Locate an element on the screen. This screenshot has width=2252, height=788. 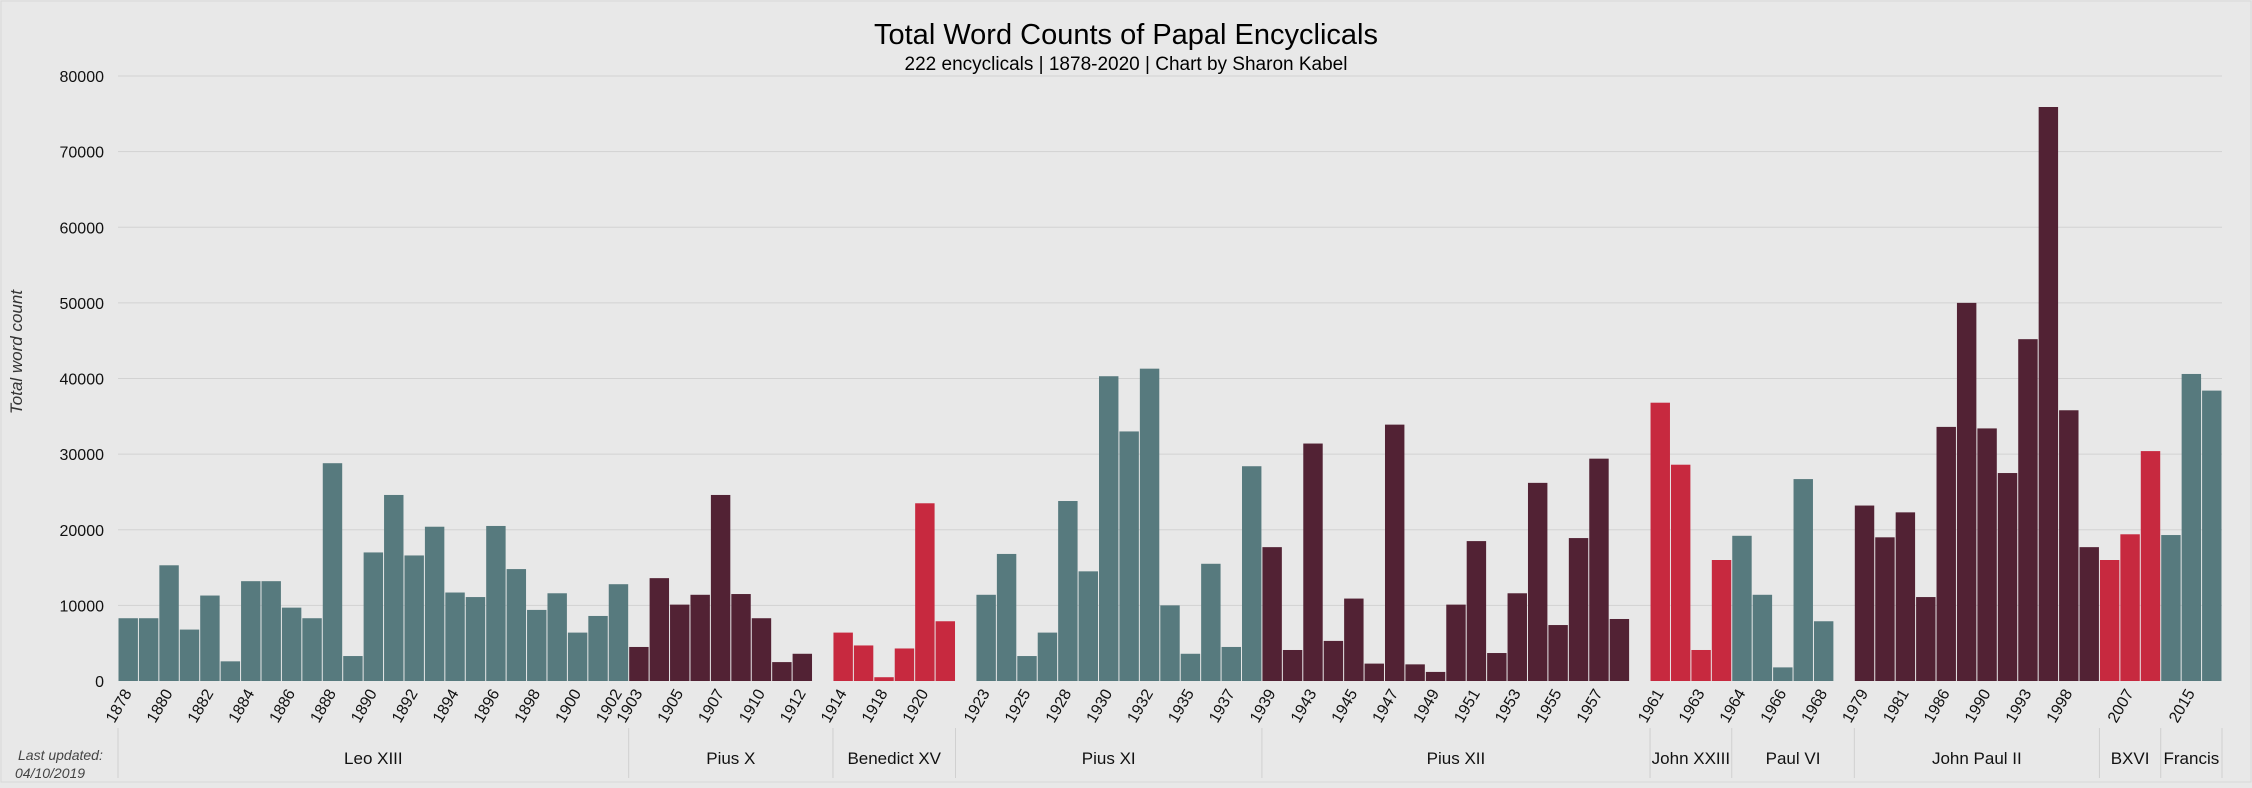
x-tick-label: 1890 is located at coordinates (364, 705).